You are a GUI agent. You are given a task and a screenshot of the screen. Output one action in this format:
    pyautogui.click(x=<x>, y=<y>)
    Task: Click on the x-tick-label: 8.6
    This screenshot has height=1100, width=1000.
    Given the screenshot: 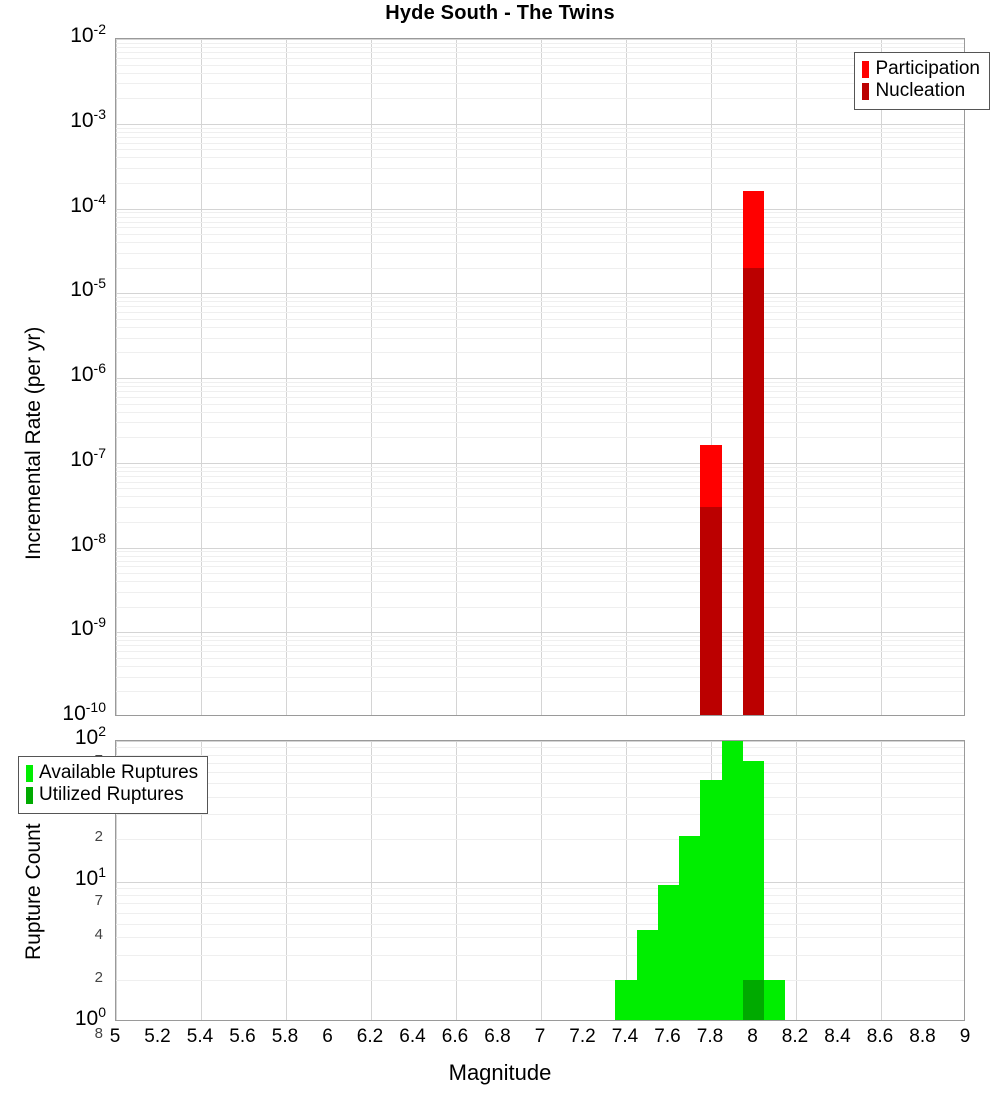 What is the action you would take?
    pyautogui.click(x=880, y=1036)
    